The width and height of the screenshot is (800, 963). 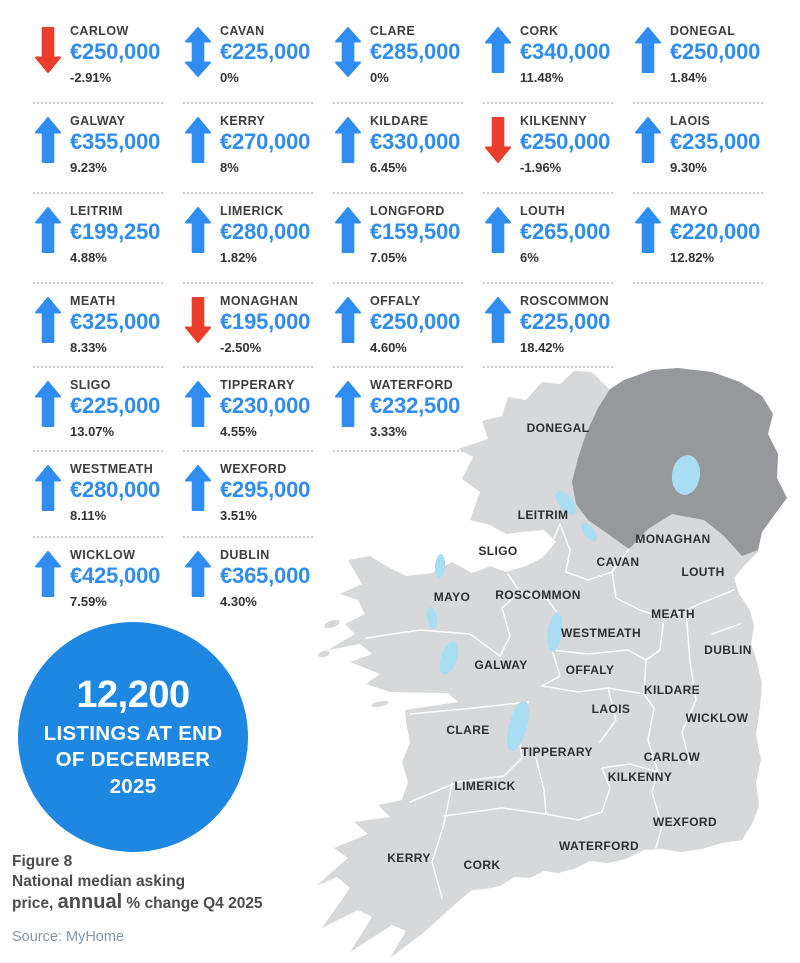 What do you see at coordinates (388, 167) in the screenshot?
I see `county-change: 6.45%` at bounding box center [388, 167].